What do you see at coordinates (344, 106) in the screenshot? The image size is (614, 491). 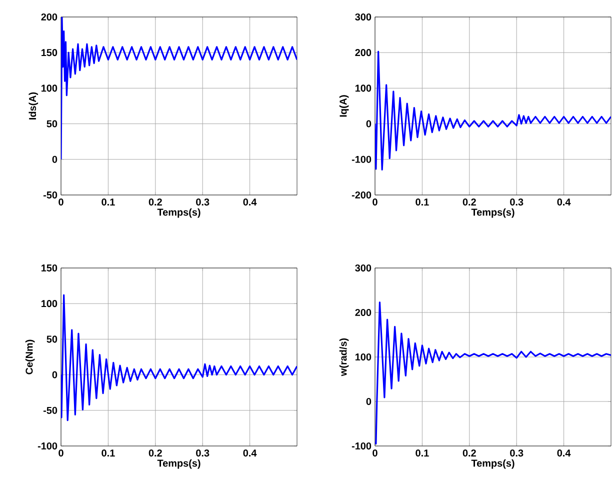 I see `y-axis-title: Iq(A)` at bounding box center [344, 106].